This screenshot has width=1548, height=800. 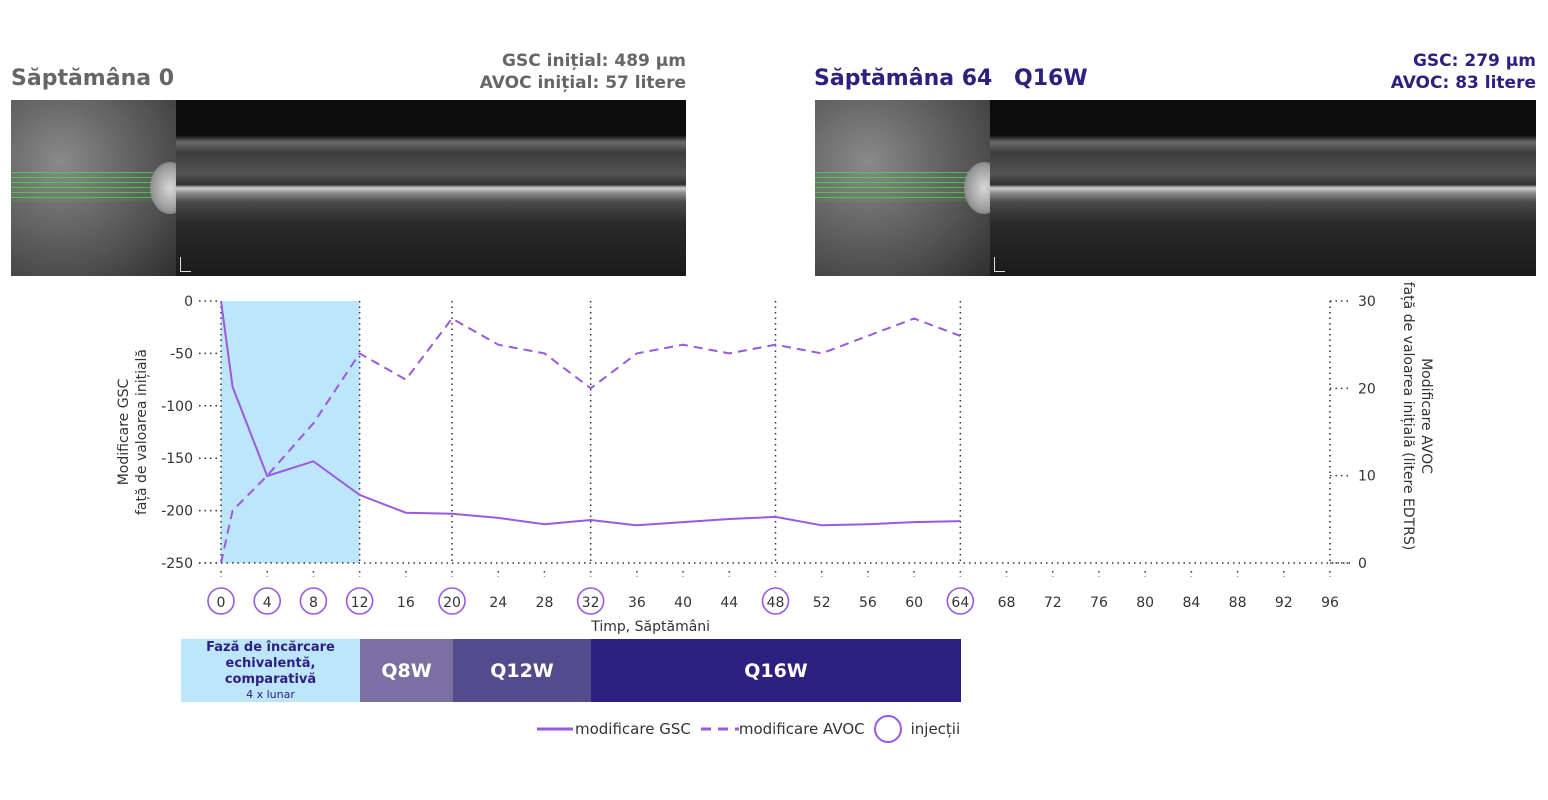 What do you see at coordinates (719, 729) in the screenshot?
I see `dashed-line-icon` at bounding box center [719, 729].